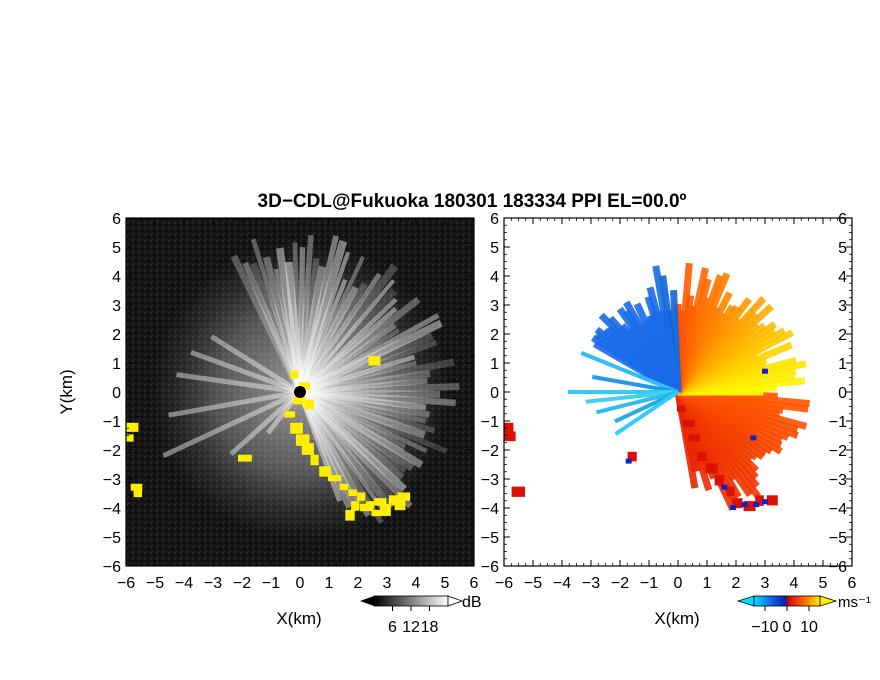  I want to click on snr-ylabel: Y(km), so click(66, 391).